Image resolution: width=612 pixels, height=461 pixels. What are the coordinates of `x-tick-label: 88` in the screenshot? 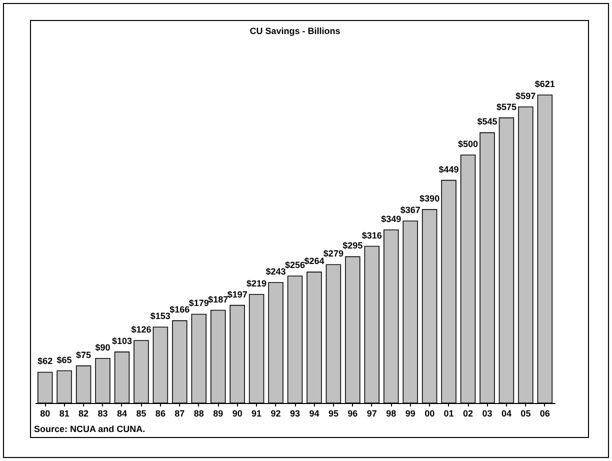 It's located at (199, 413).